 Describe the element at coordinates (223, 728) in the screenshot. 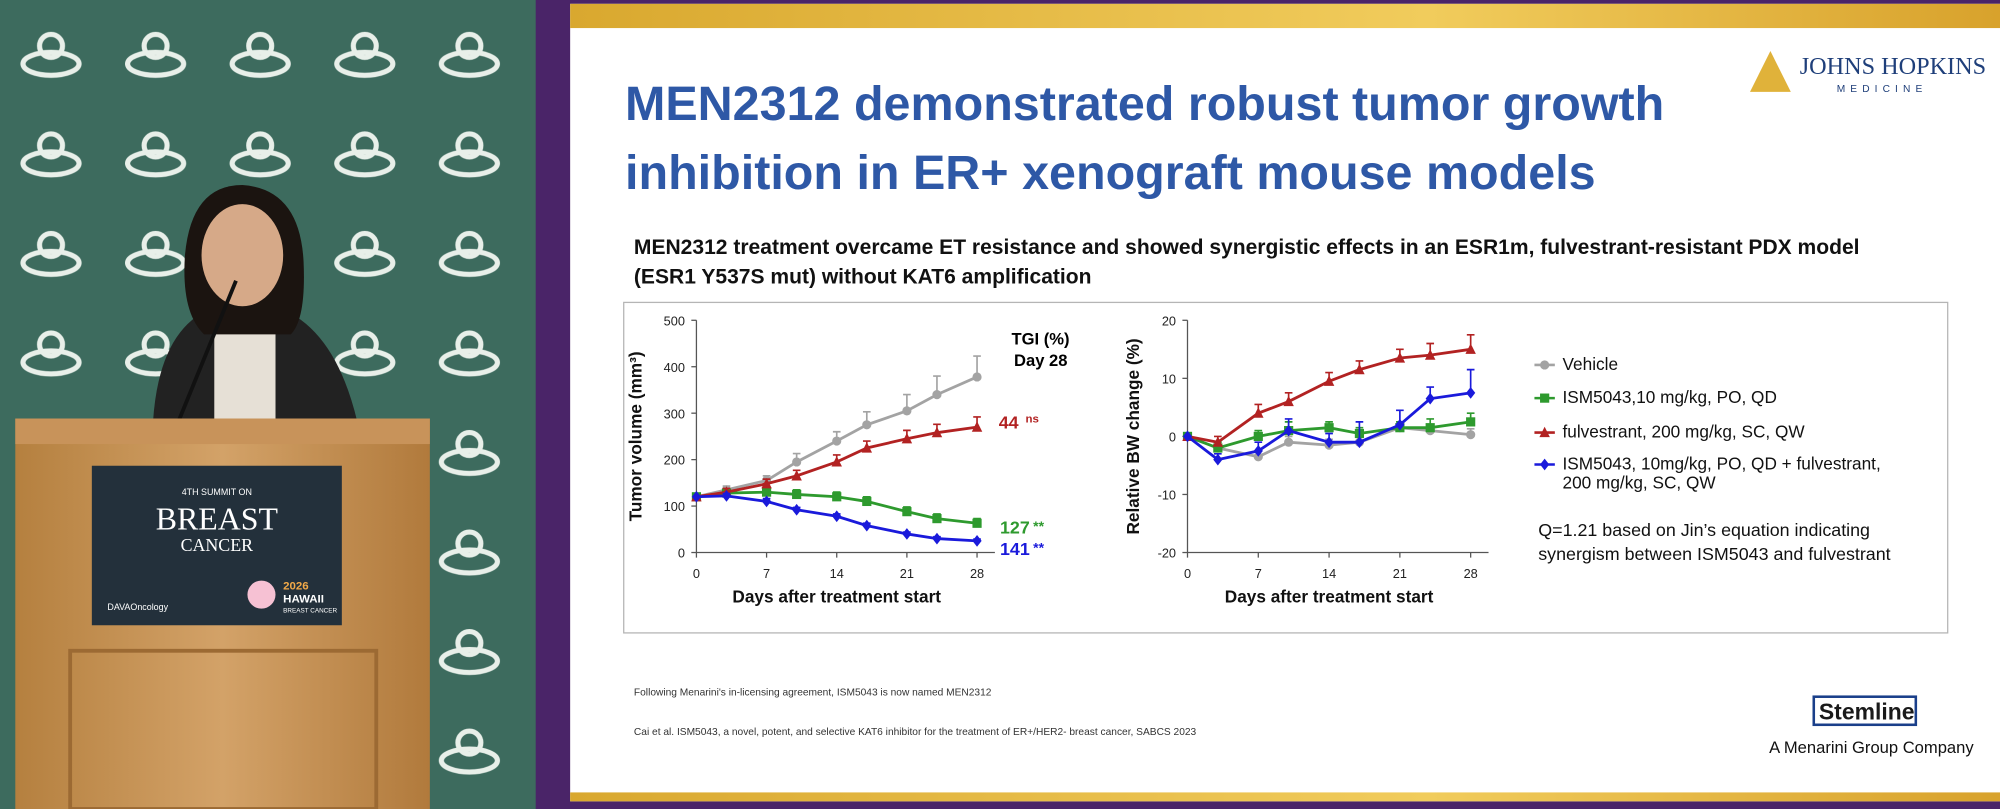

I see `podium-panel` at that location.